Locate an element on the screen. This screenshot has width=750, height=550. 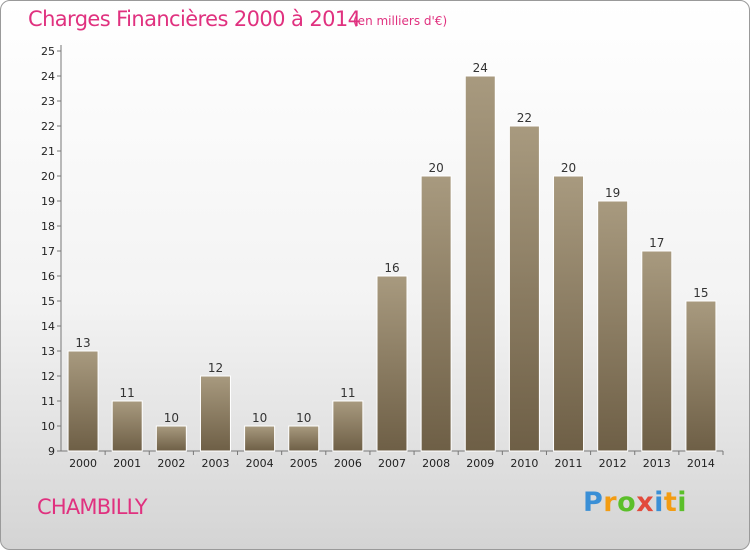
x-tick-label: 2000 is located at coordinates (83, 463).